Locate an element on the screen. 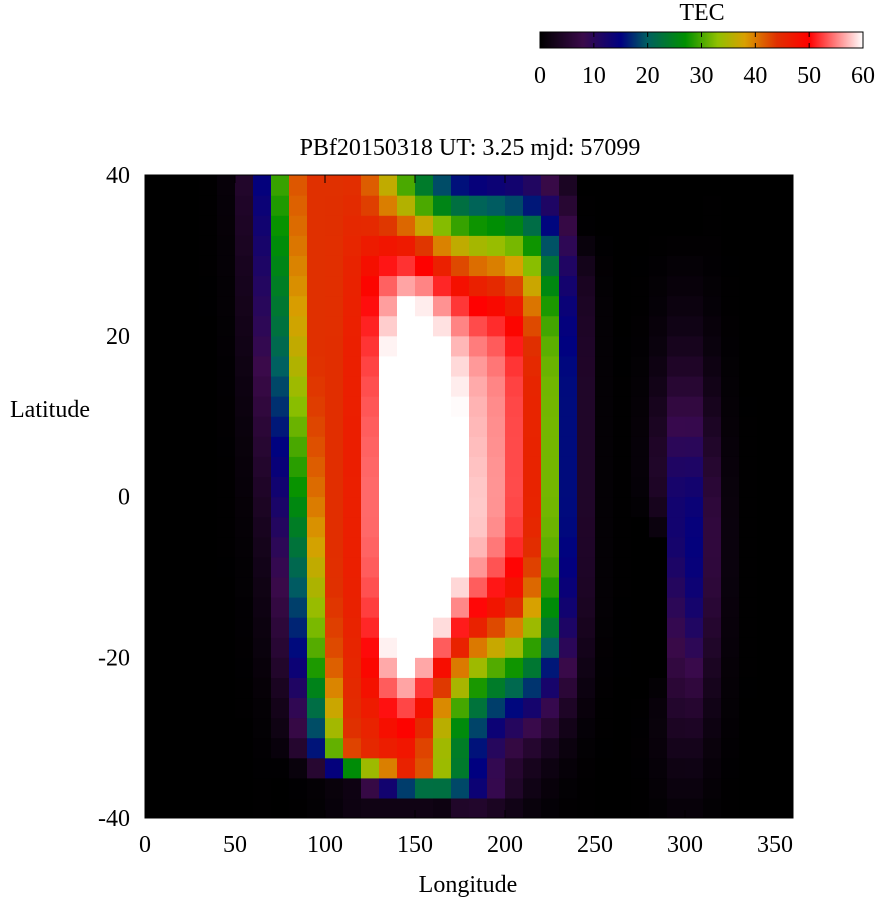 This screenshot has height=900, width=878. colorbar-tick-label: 60 is located at coordinates (863, 76).